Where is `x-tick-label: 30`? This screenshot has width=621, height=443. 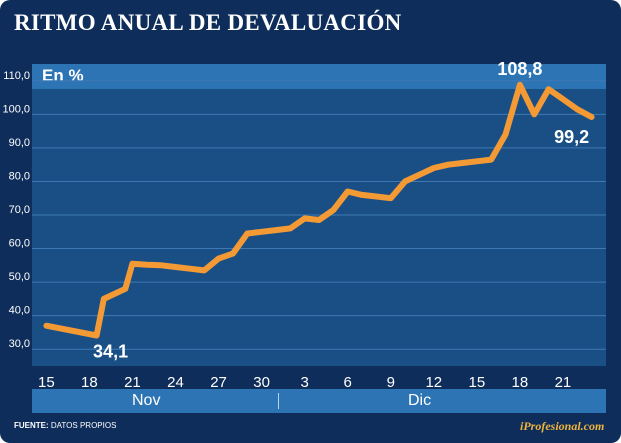
x-tick-label: 30 is located at coordinates (261, 382).